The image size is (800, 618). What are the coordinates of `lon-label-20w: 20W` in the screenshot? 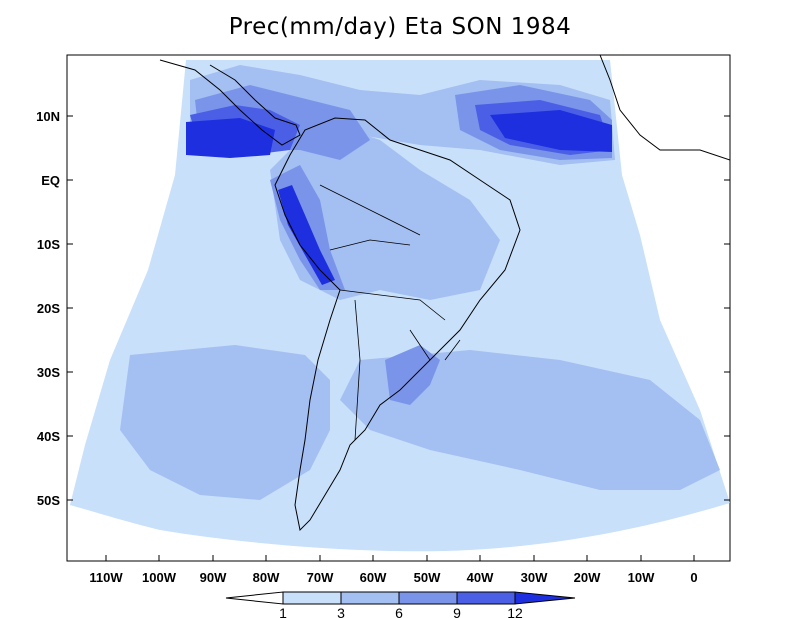 It's located at (587, 577).